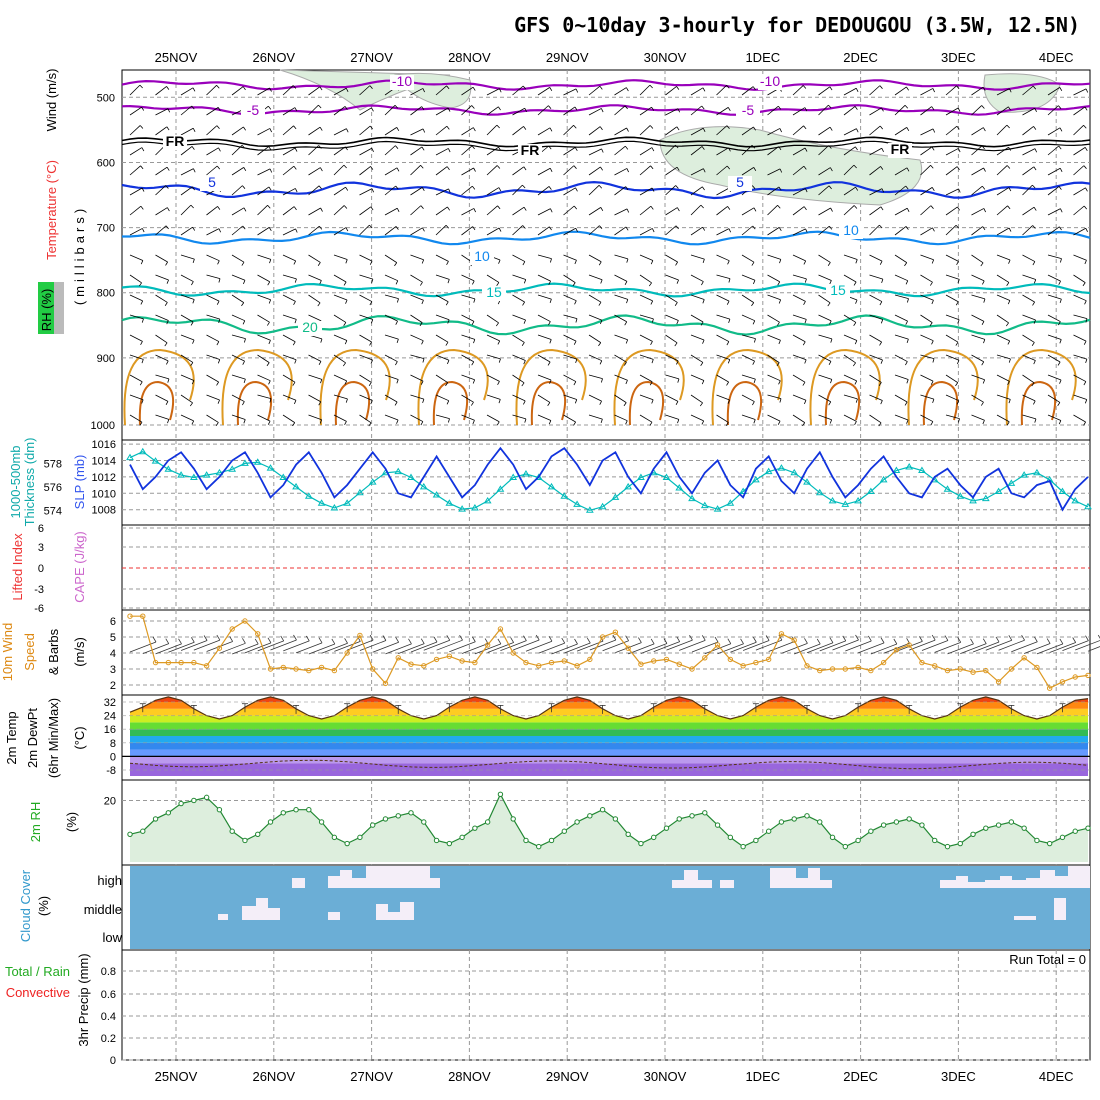  I want to click on pressure-tick-label: 900, so click(106, 359).